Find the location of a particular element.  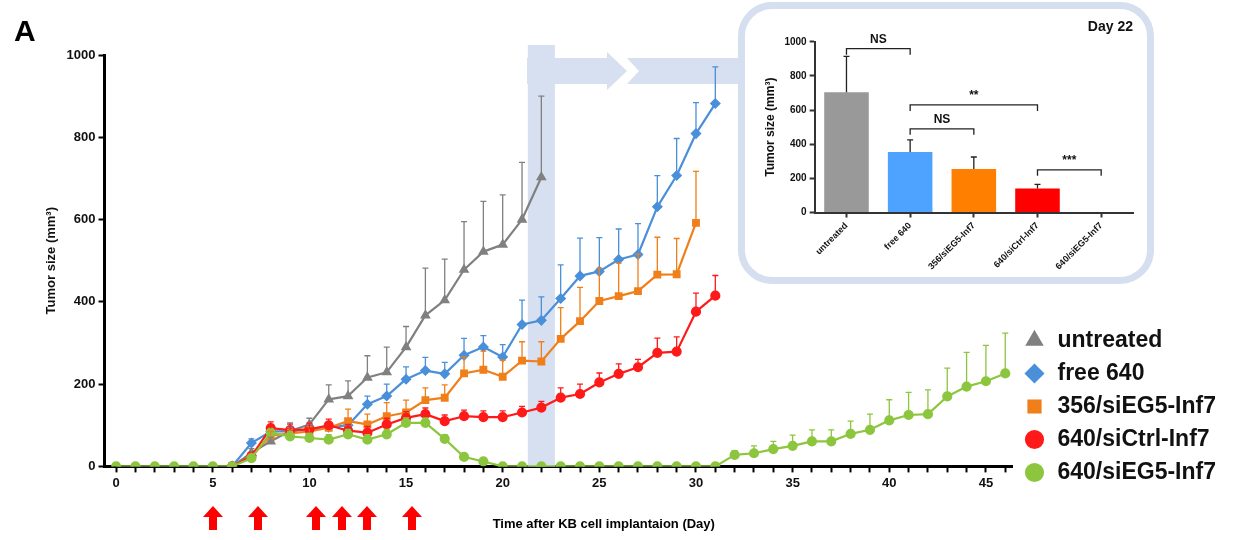

x-tick-label: 5 is located at coordinates (213, 482).